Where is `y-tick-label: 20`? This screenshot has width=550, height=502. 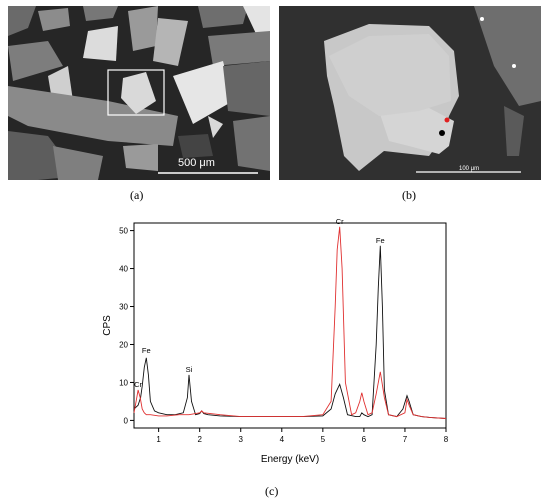
y-tick-label: 20 is located at coordinates (123, 344).